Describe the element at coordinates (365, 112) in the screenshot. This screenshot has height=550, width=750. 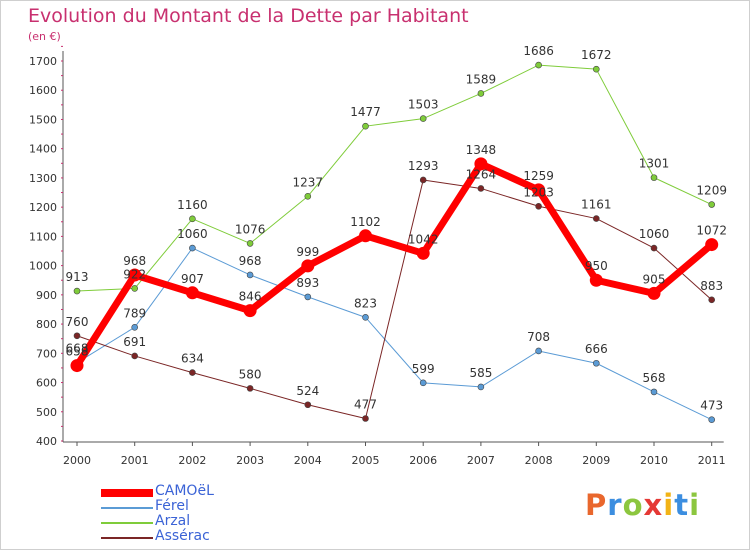
I see `data-label: 1477` at that location.